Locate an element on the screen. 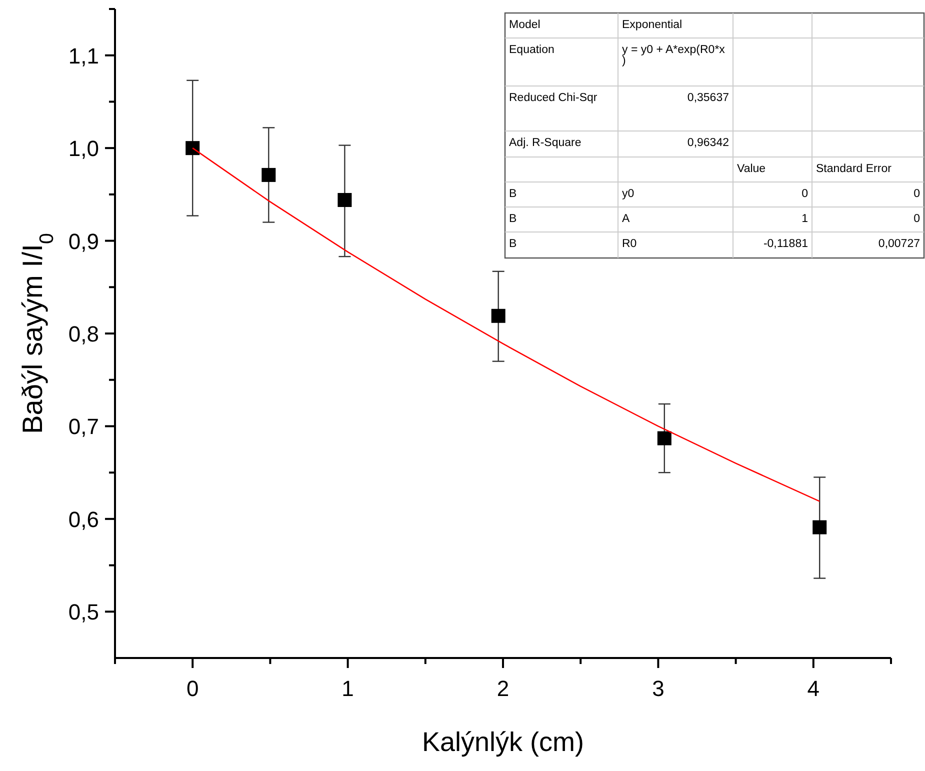 The image size is (925, 771). annotation: A is located at coordinates (626, 219).